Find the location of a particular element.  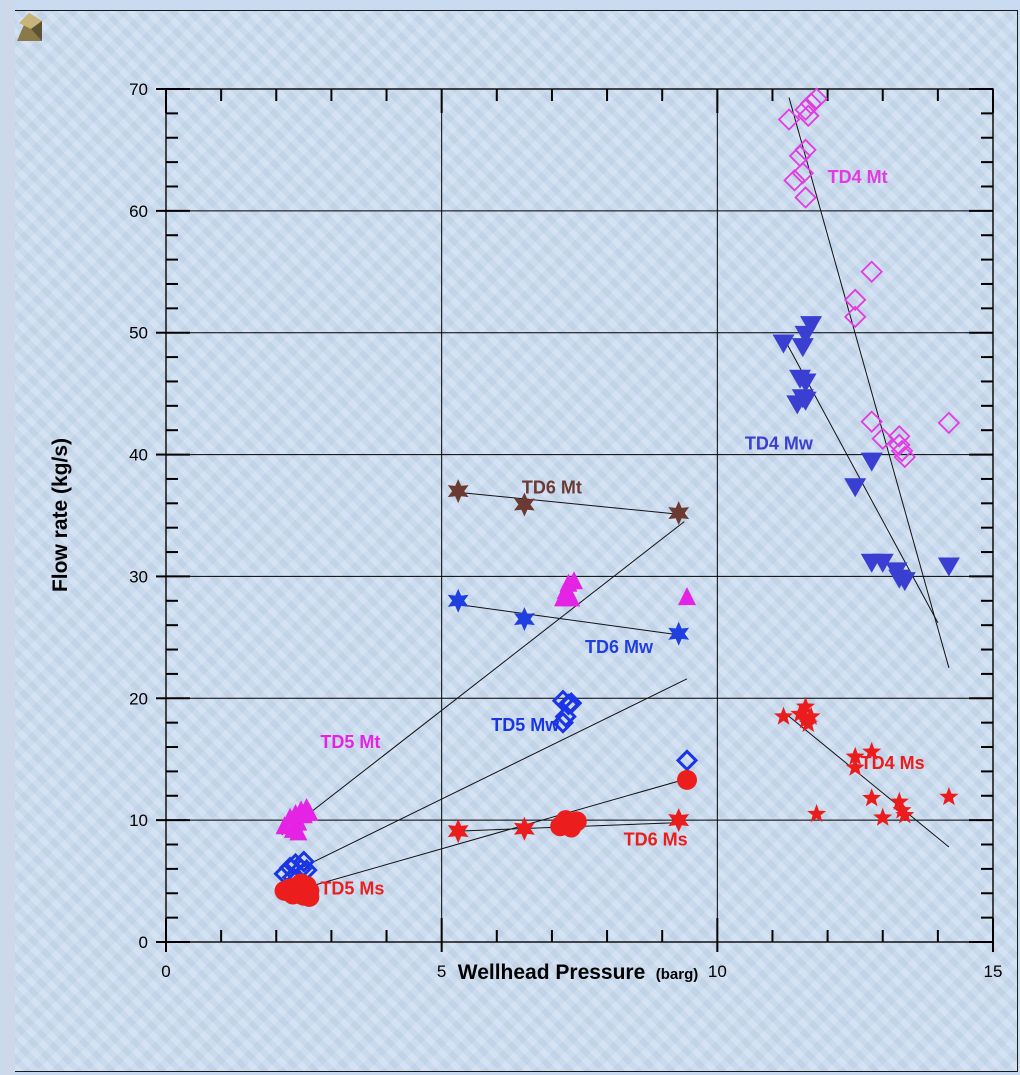

x-tick-labels: 0 5 10 15 is located at coordinates (581, 971).